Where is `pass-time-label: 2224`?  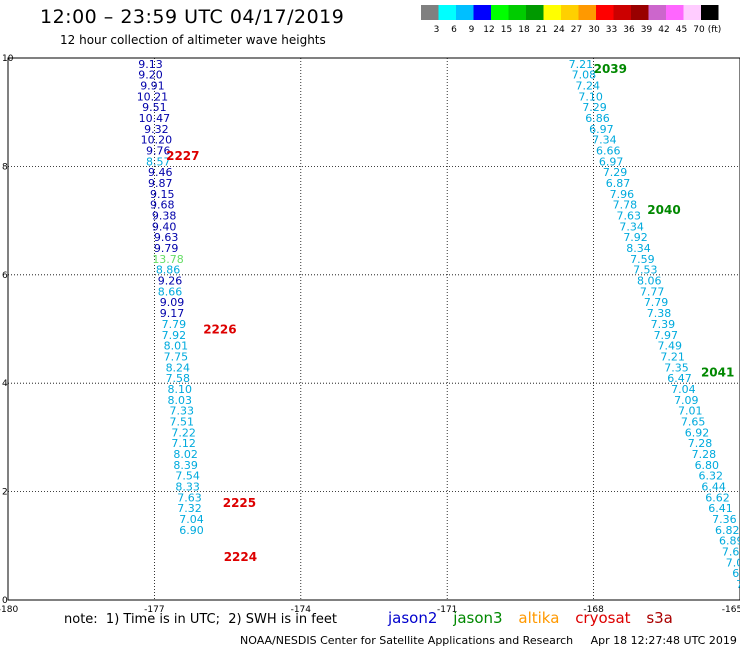
pass-time-label: 2224 is located at coordinates (240, 557).